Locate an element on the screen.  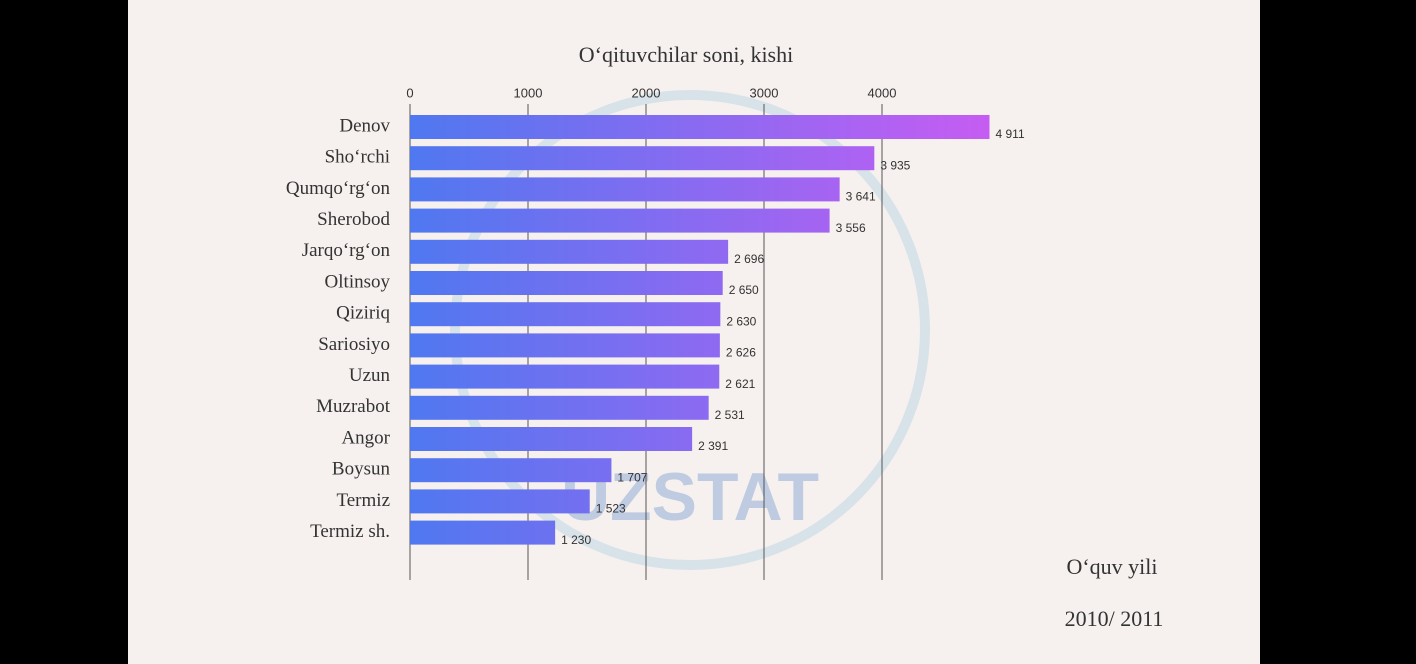
y-tick-label: Termiz sh. is located at coordinates (350, 531).